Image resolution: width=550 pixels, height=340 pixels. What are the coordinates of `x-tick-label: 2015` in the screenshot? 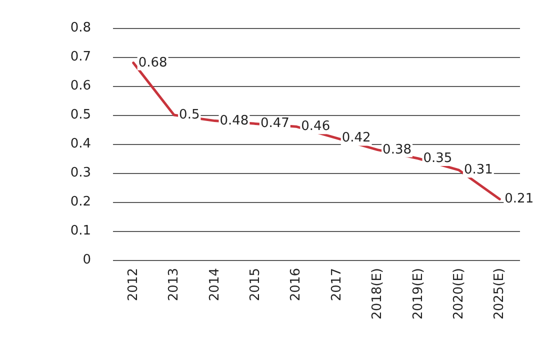 It's located at (255, 285).